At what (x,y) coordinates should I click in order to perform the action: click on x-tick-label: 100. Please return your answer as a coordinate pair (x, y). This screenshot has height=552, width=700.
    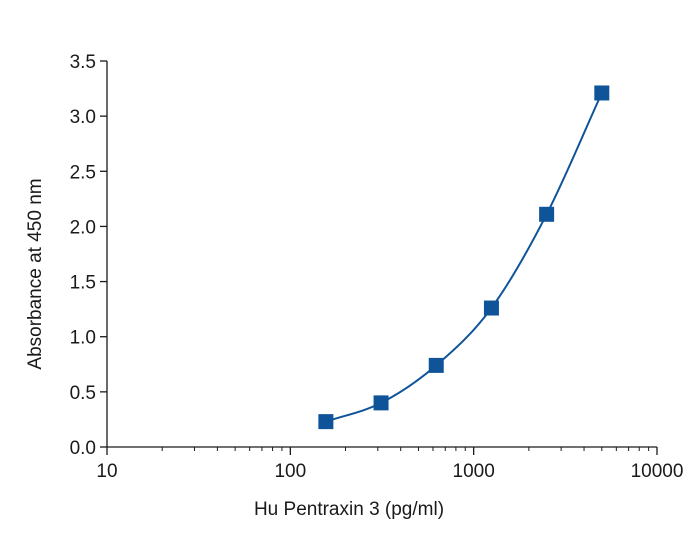
    Looking at the image, I should click on (290, 471).